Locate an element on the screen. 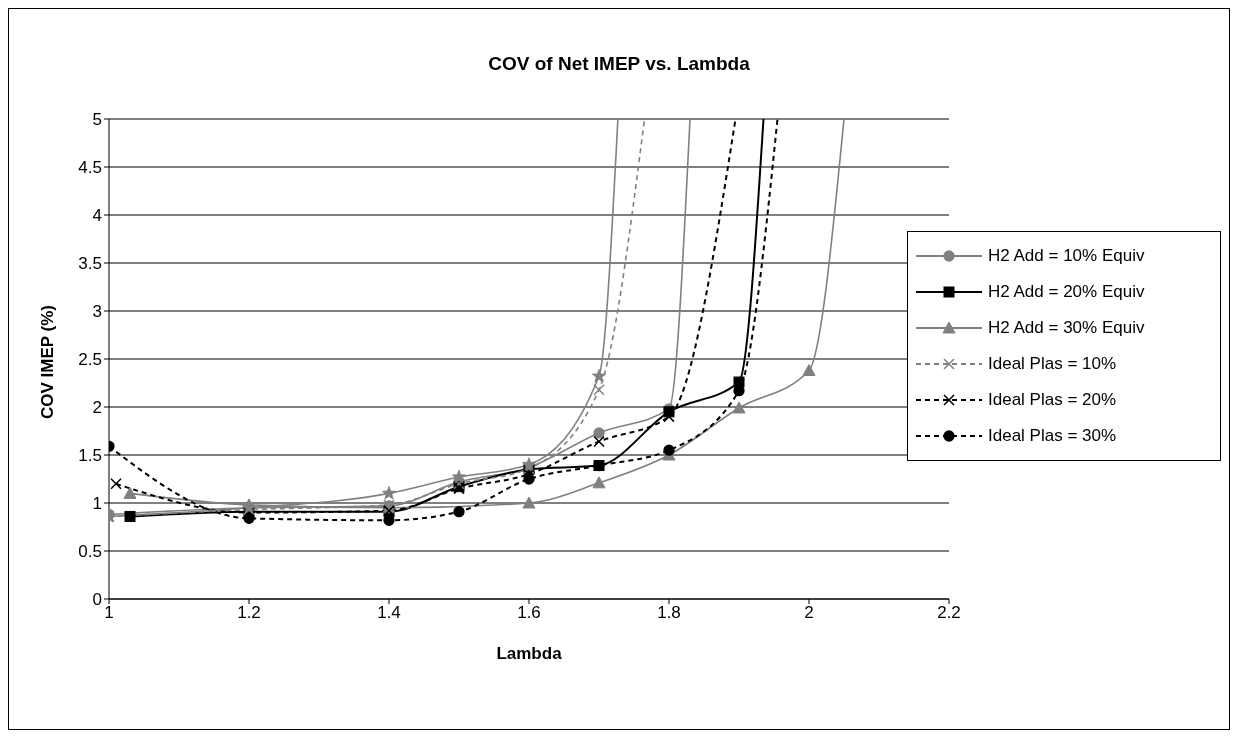 The height and width of the screenshot is (748, 1246). y-axis-title: COV IMEP (%) is located at coordinates (48, 362).